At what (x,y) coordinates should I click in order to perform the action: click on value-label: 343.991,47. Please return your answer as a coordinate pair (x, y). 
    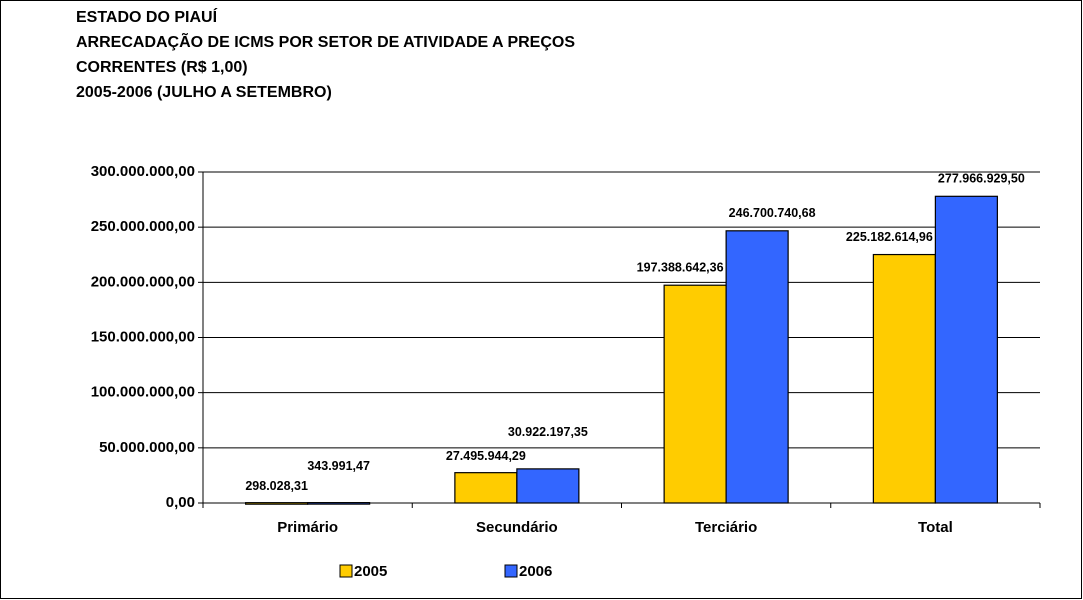
    Looking at the image, I should click on (338, 466).